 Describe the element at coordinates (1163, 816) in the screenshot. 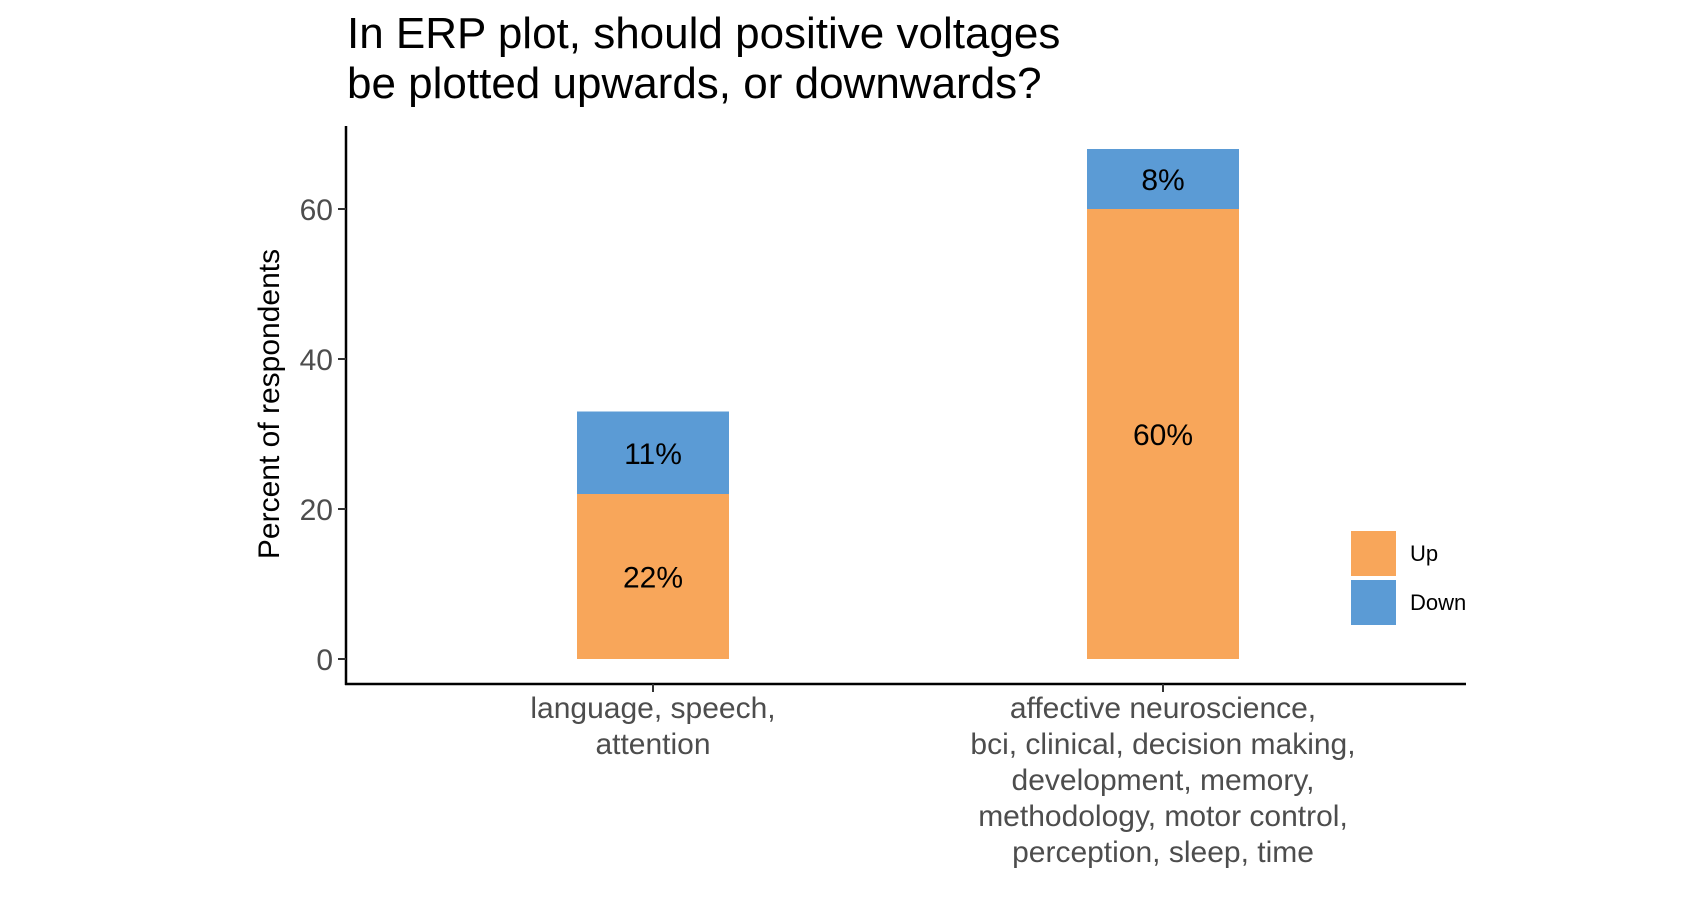

I see `x-tick-label: methodology, motor control,` at that location.